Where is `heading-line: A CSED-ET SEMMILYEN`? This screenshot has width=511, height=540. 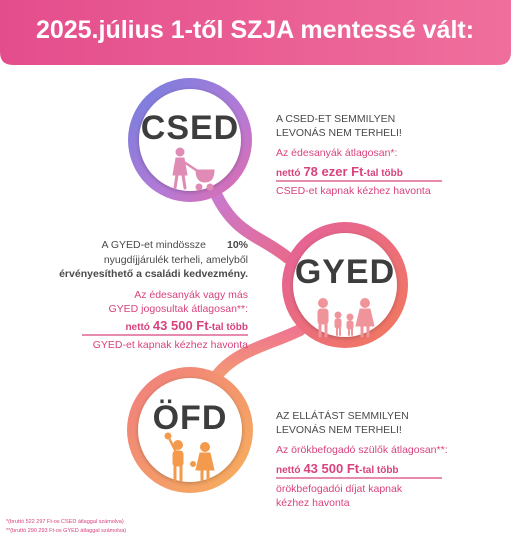 heading-line: A CSED-ET SEMMILYEN is located at coordinates (335, 119).